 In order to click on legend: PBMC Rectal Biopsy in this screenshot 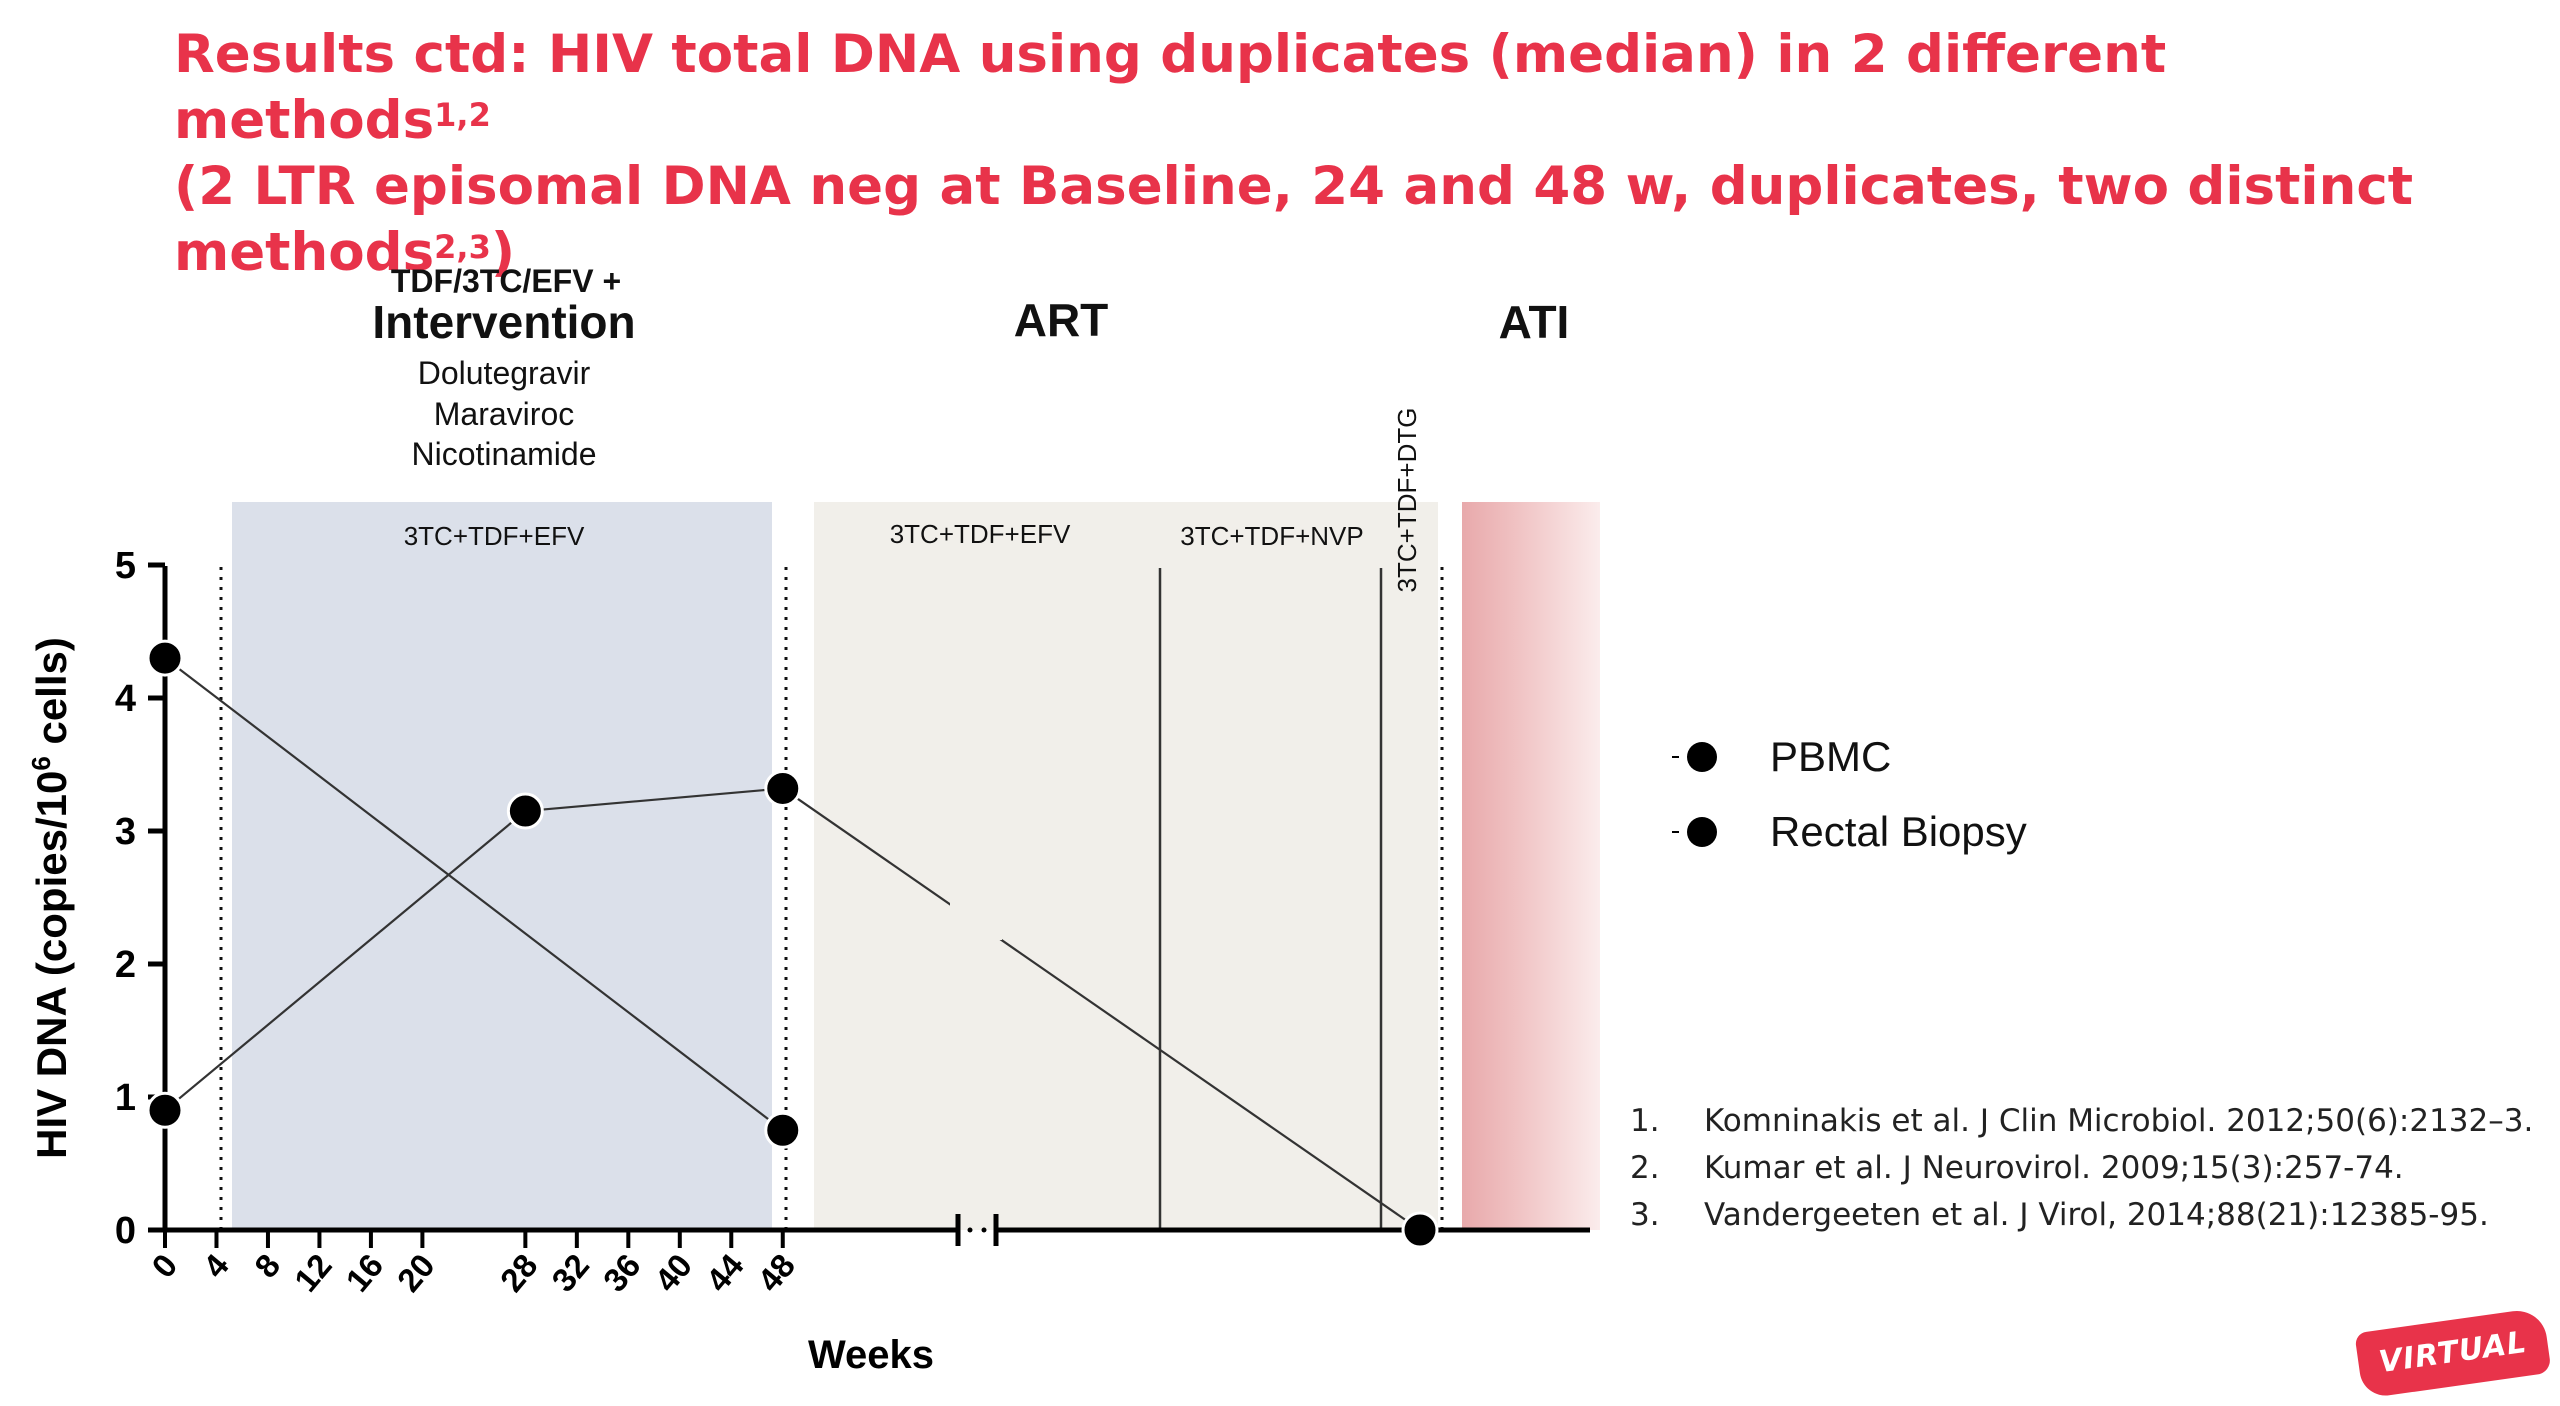, I will do `click(1849, 794)`.